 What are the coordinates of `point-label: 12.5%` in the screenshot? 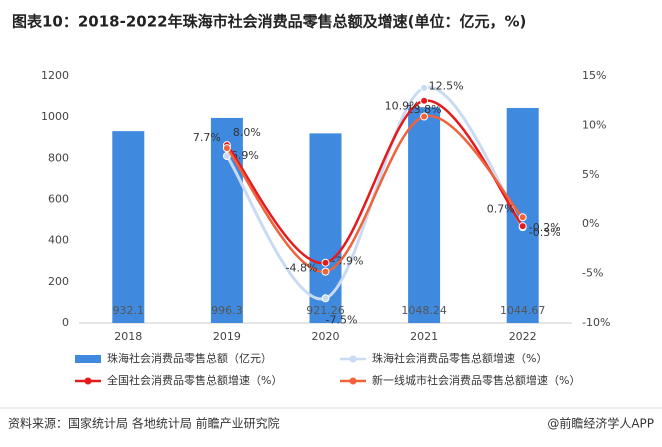 It's located at (446, 86).